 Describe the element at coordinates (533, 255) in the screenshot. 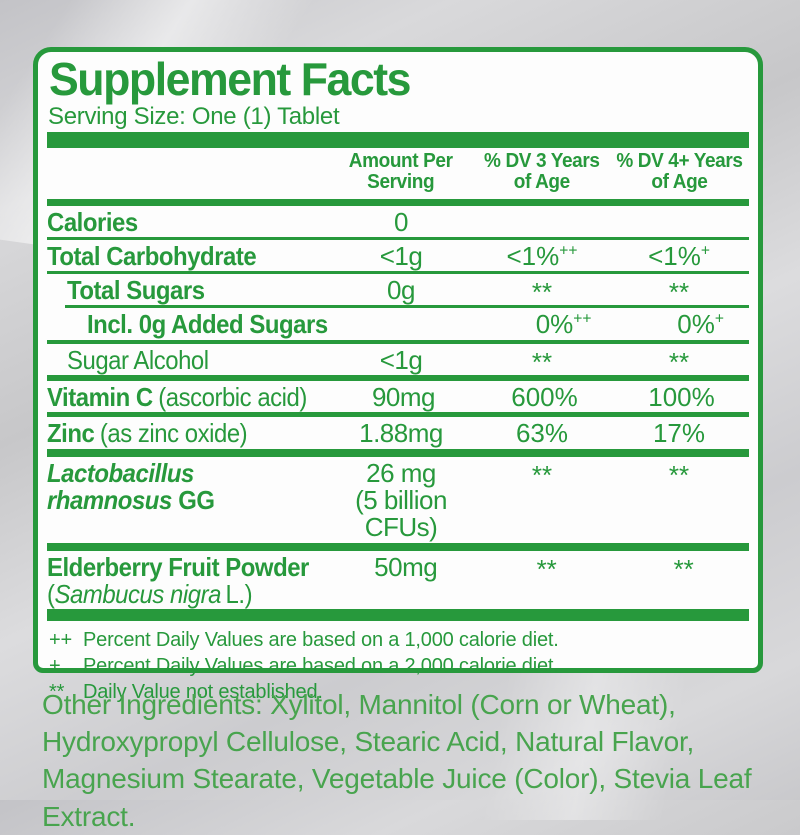

I see `dv3-value: <1%` at that location.